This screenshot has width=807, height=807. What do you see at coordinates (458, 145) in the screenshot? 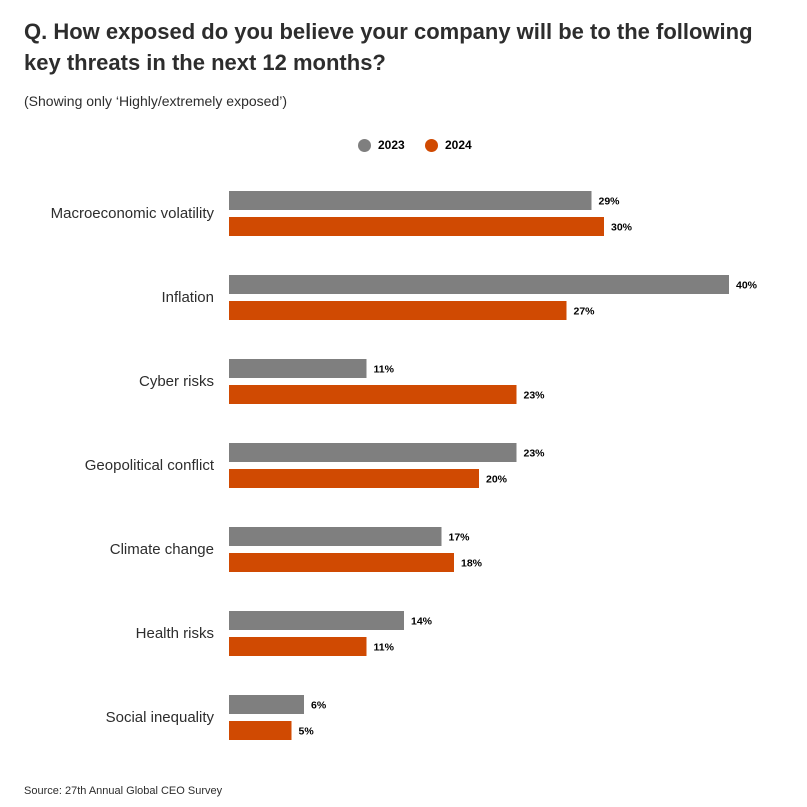
I see `legend-label: 2024` at bounding box center [458, 145].